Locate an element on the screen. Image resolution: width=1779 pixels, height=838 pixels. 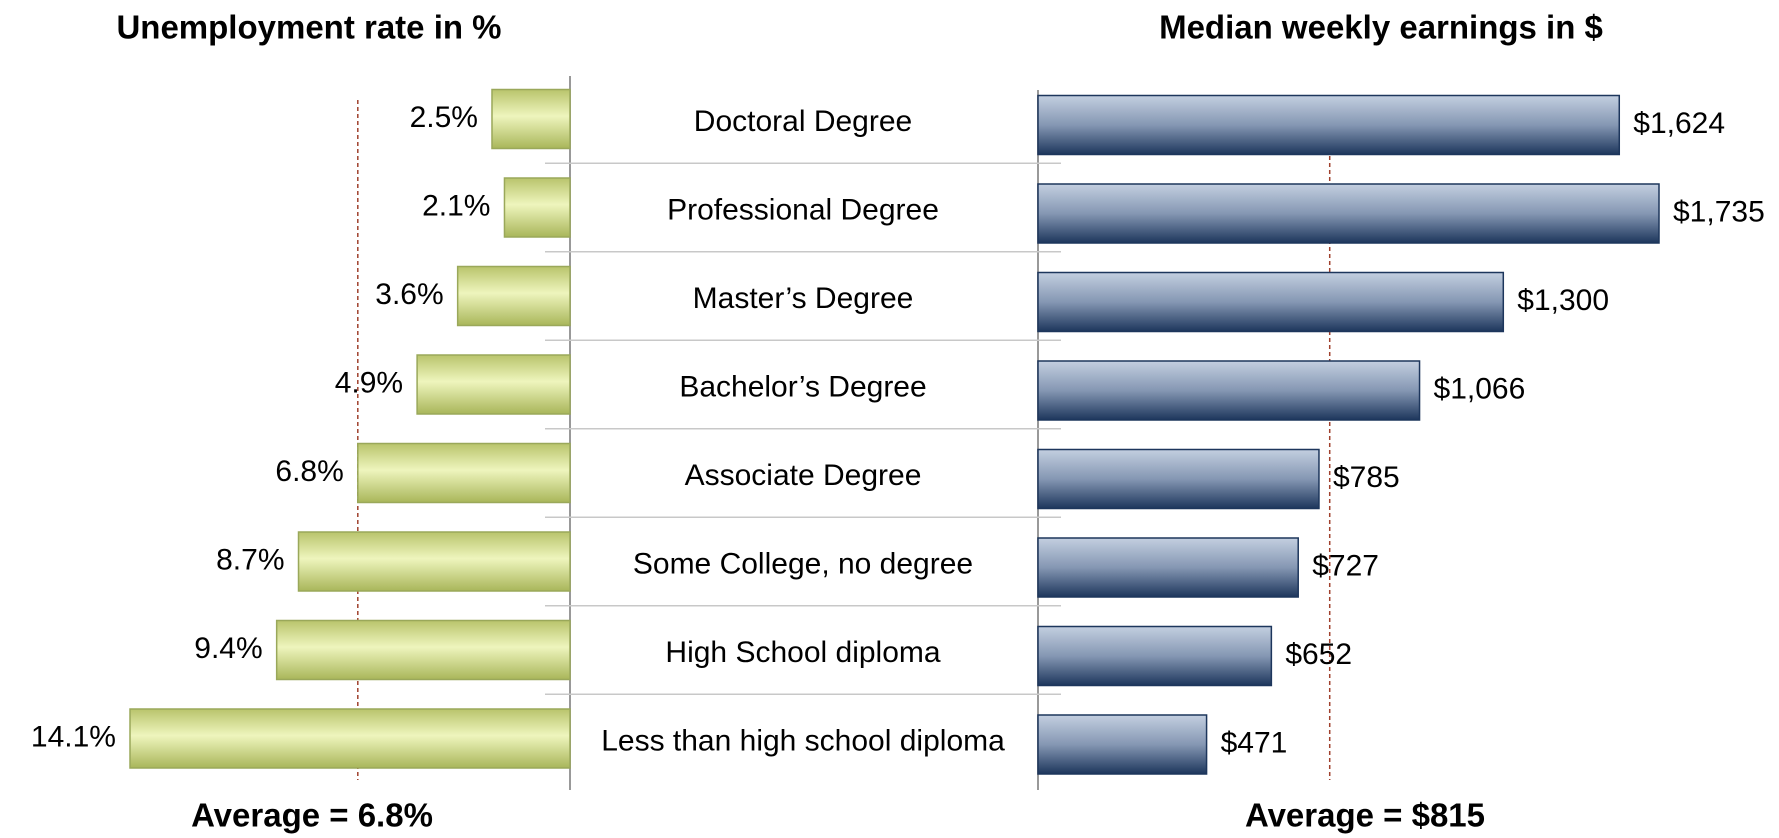
value-label: $1,624 is located at coordinates (1679, 123).